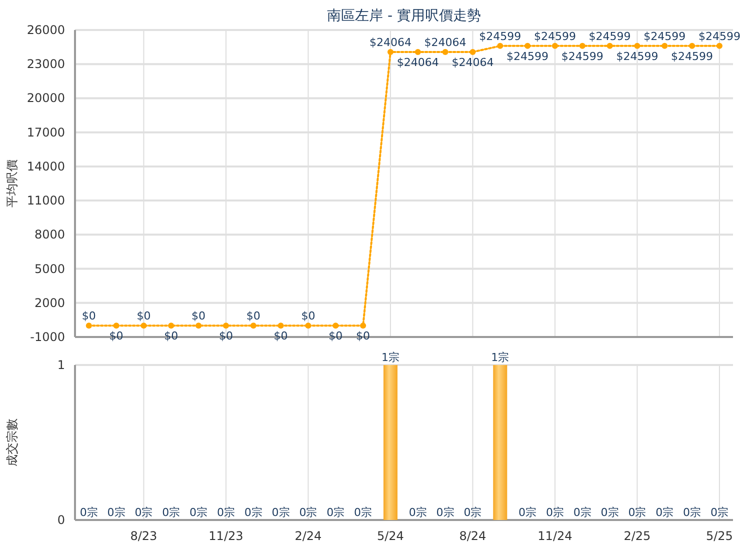 The image size is (740, 550). What do you see at coordinates (637, 536) in the screenshot?
I see `x-tick-label: 2/25` at bounding box center [637, 536].